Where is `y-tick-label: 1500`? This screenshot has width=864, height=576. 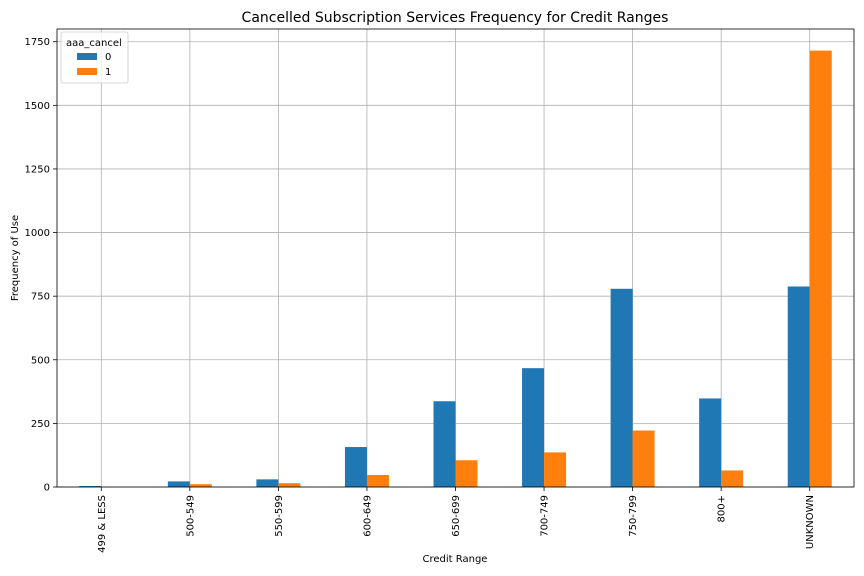
y-tick-label: 1500 is located at coordinates (37, 106).